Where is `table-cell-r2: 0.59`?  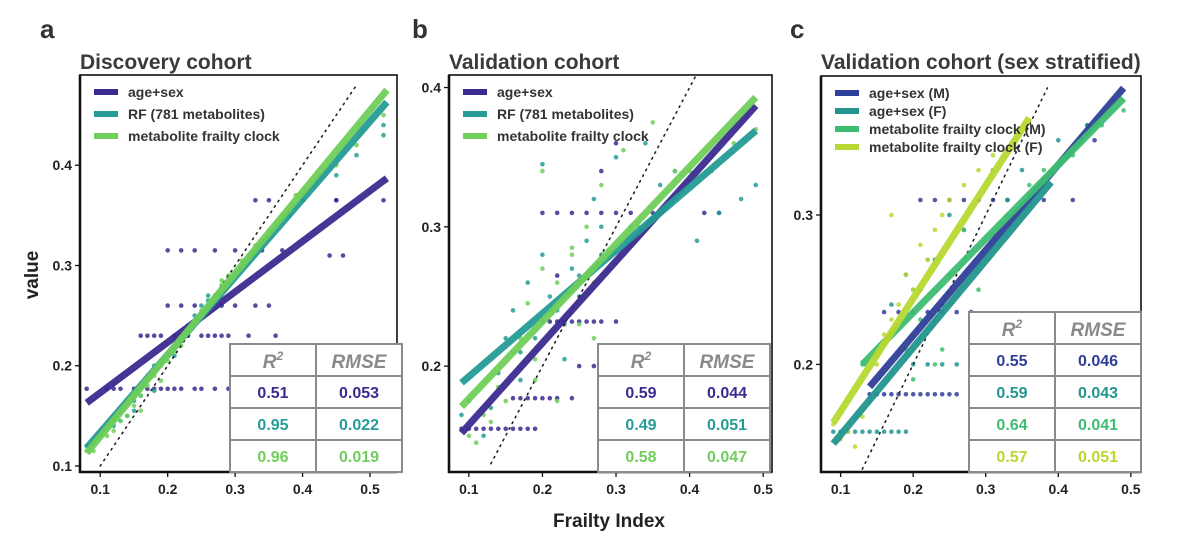
table-cell-r2: 0.59 is located at coordinates (1011, 393).